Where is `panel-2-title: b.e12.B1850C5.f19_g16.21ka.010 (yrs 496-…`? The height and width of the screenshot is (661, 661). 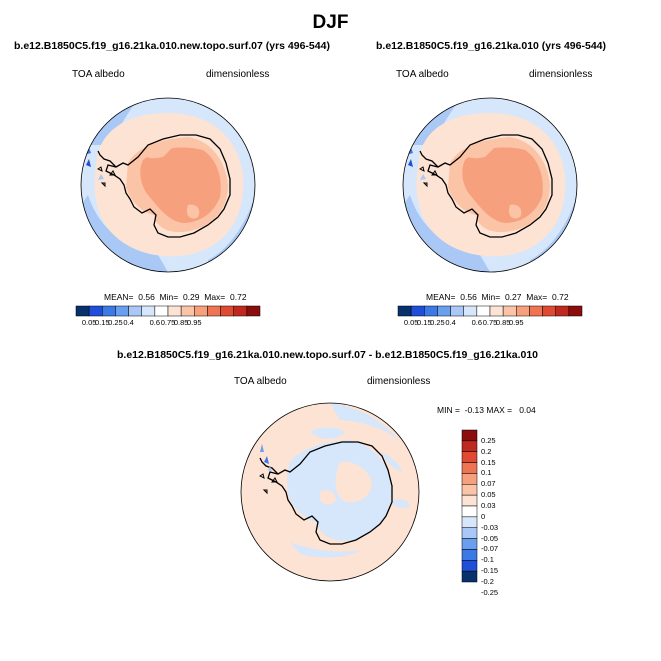 panel-2-title: b.e12.B1850C5.f19_g16.21ka.010 (yrs 496-… is located at coordinates (491, 46).